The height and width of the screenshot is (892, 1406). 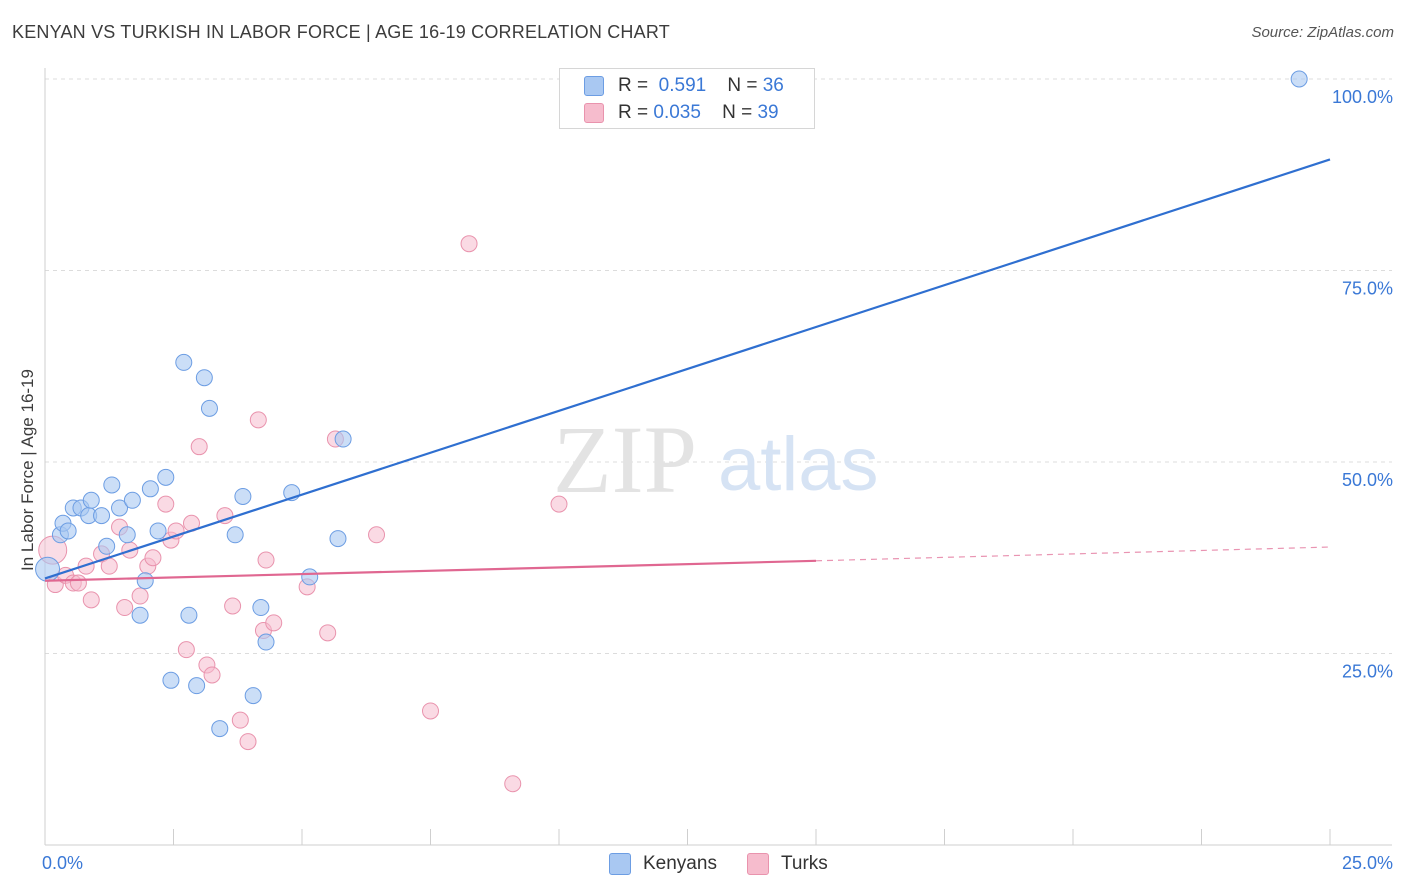 I want to click on kenyans-legend-swatch, so click(x=620, y=864).